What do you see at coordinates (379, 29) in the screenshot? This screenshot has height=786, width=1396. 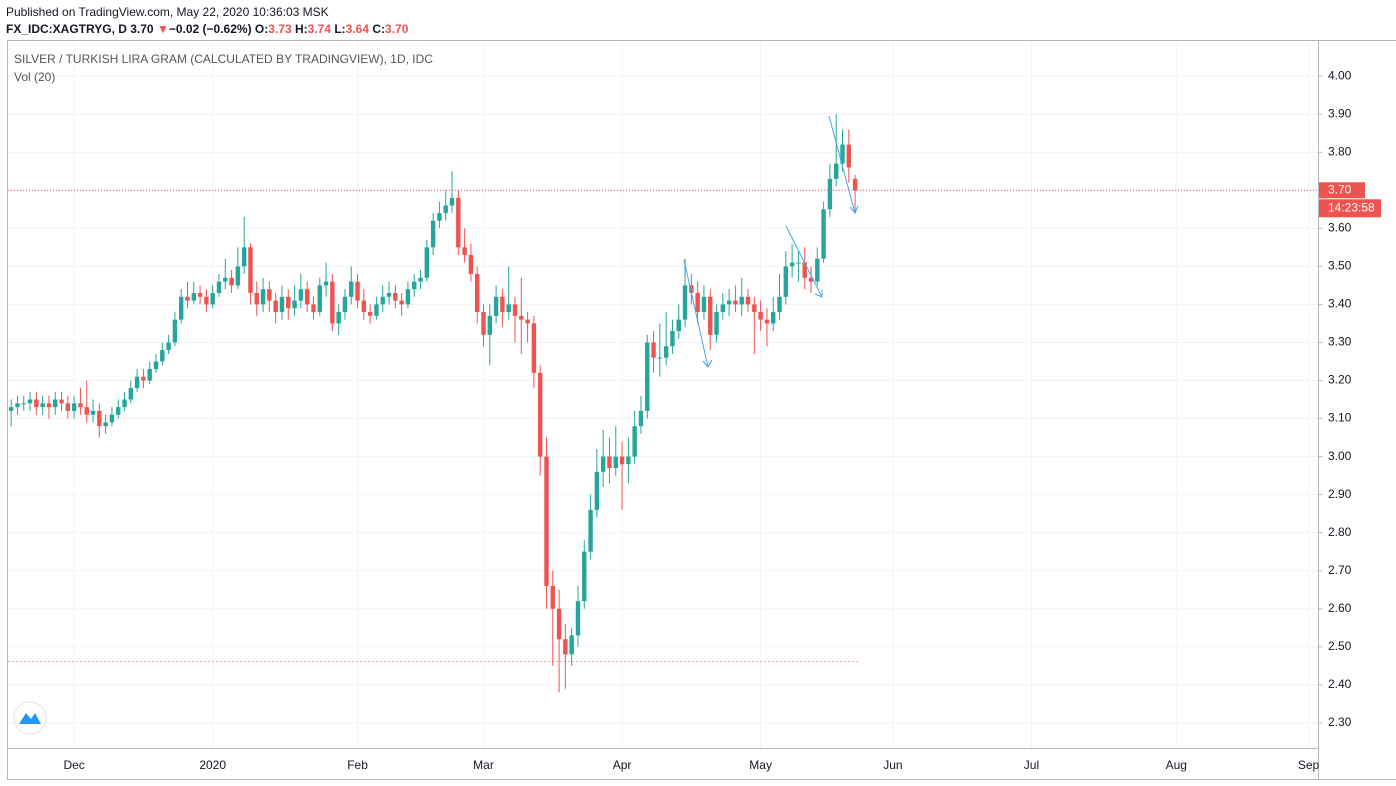 I see `c-label: C:` at bounding box center [379, 29].